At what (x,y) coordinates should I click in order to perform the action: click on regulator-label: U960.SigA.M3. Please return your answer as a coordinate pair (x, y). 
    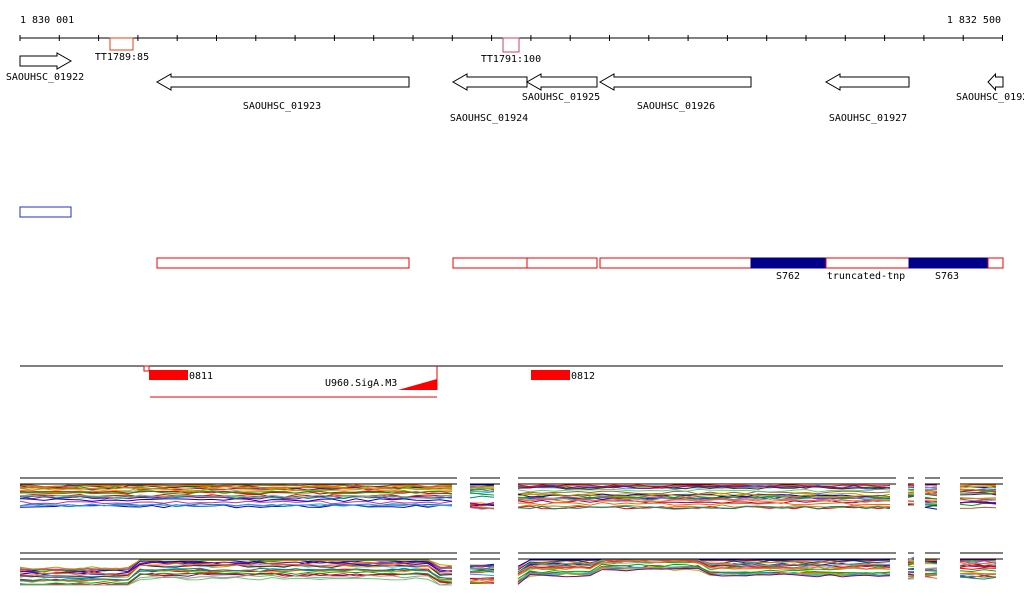
    Looking at the image, I should click on (361, 383).